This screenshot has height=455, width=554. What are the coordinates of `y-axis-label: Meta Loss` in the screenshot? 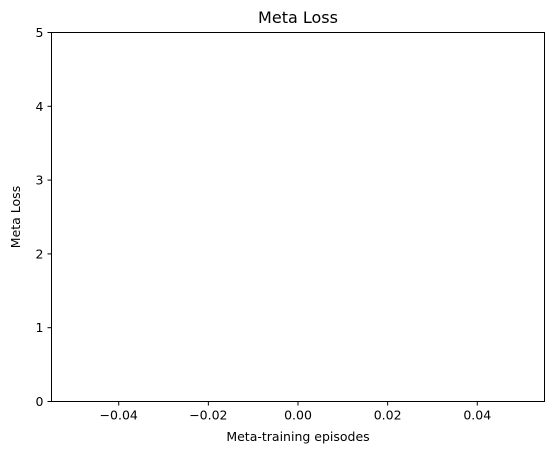 It's located at (15, 217).